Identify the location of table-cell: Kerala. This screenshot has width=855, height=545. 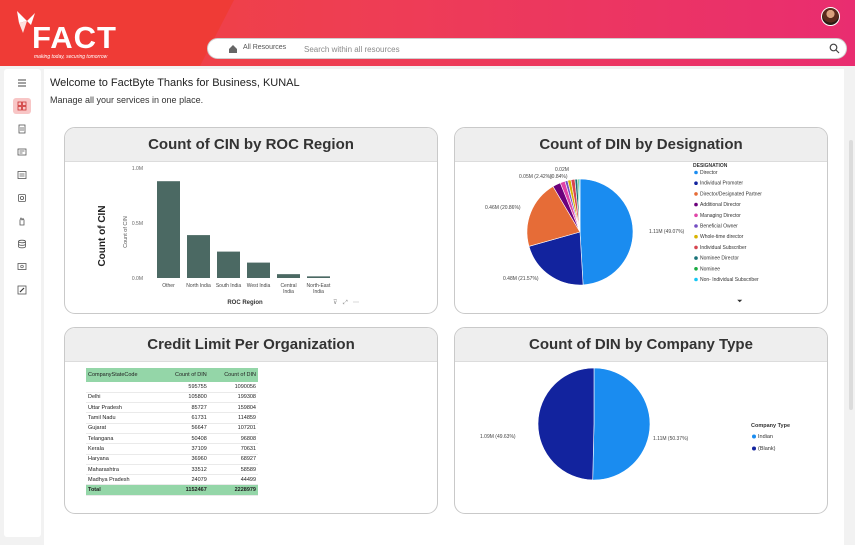
(123, 449).